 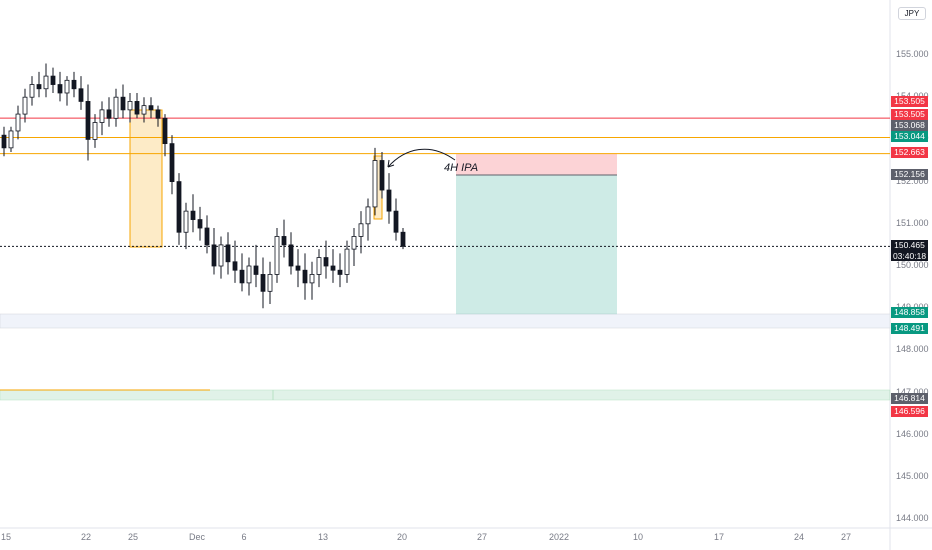 I want to click on annotation-4h-ipa: 4H IPA, so click(x=461, y=168).